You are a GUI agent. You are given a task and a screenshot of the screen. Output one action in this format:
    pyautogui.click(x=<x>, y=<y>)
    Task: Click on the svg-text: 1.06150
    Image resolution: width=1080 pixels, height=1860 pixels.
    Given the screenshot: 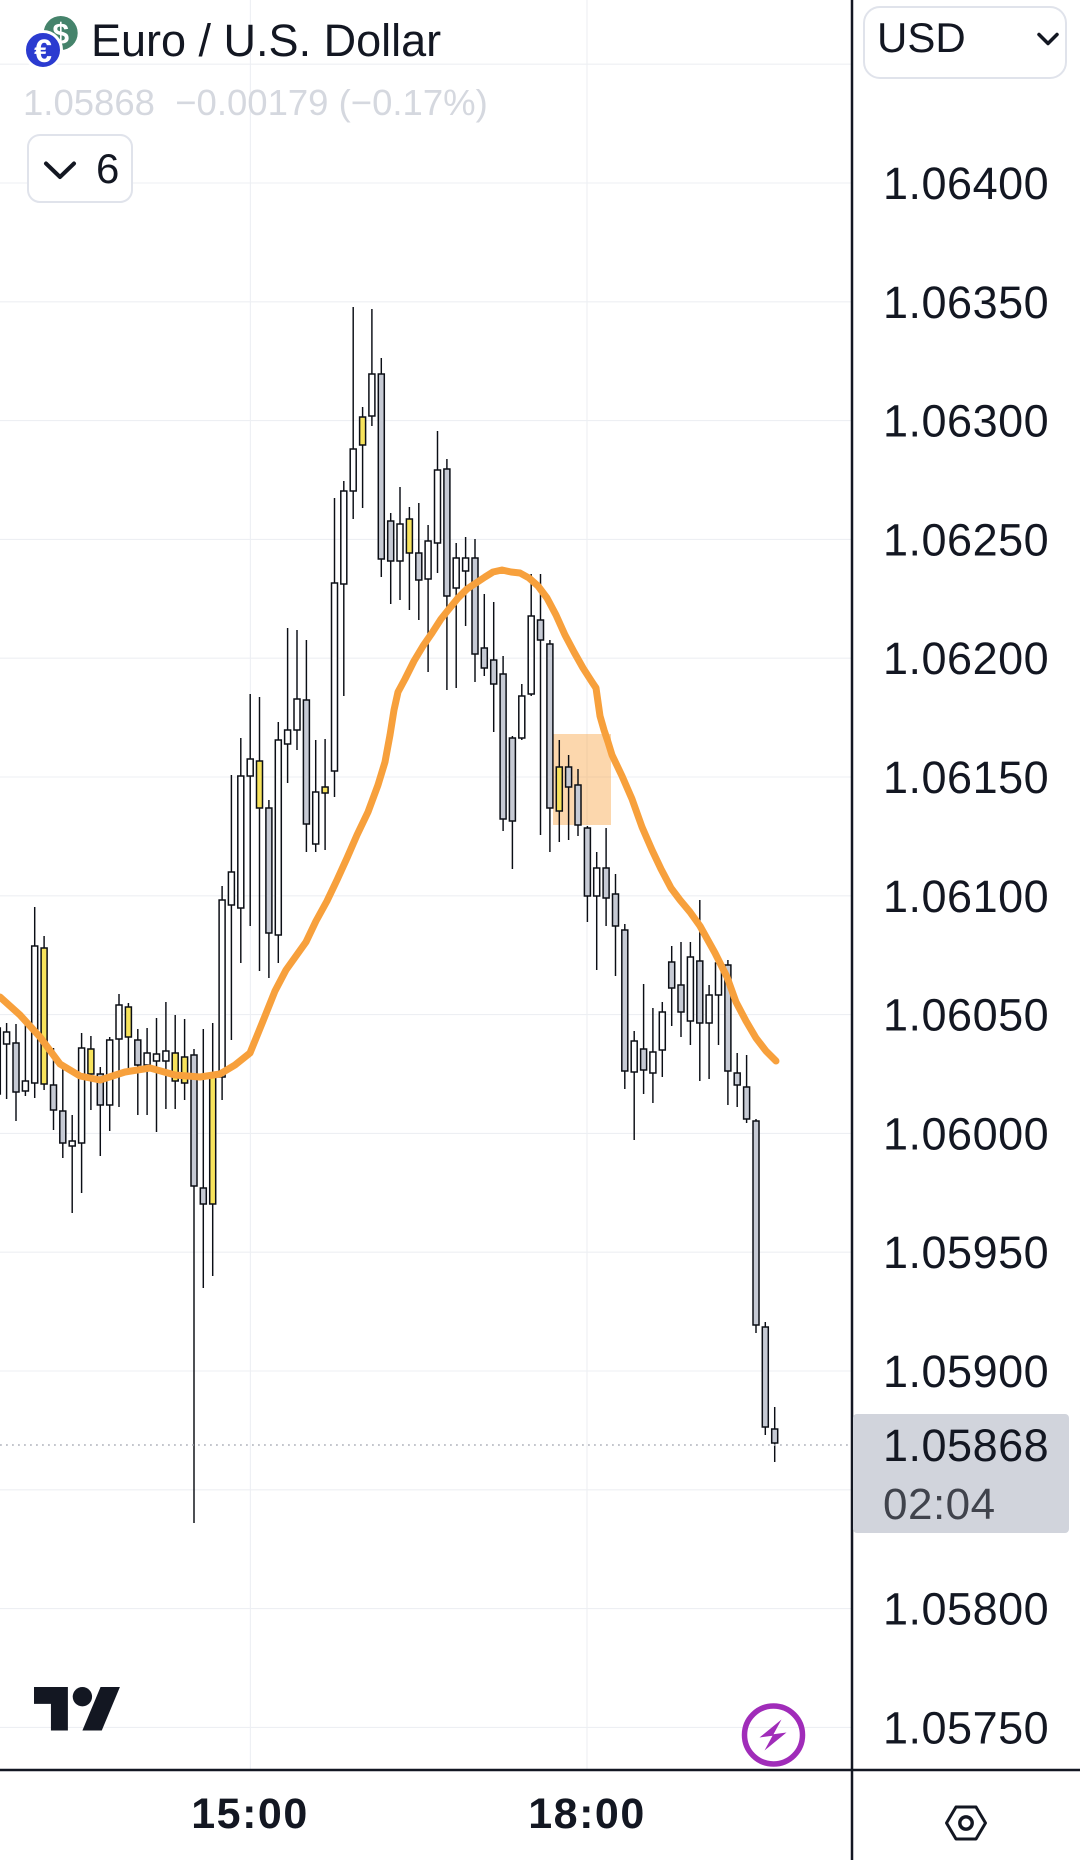 What is the action you would take?
    pyautogui.click(x=966, y=777)
    